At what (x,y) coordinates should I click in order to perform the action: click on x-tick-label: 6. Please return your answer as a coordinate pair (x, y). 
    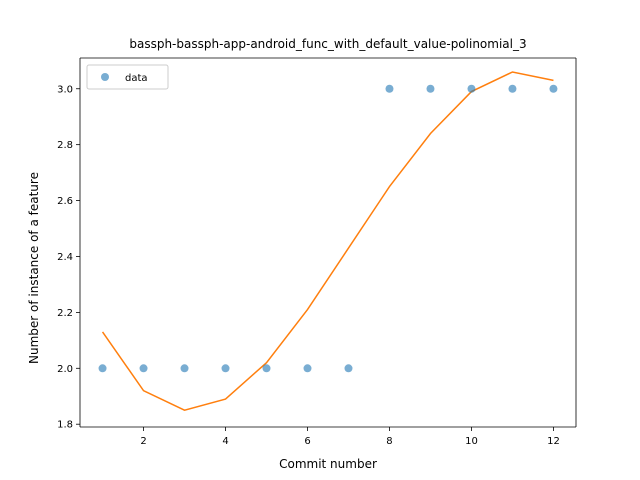
    Looking at the image, I should click on (307, 441).